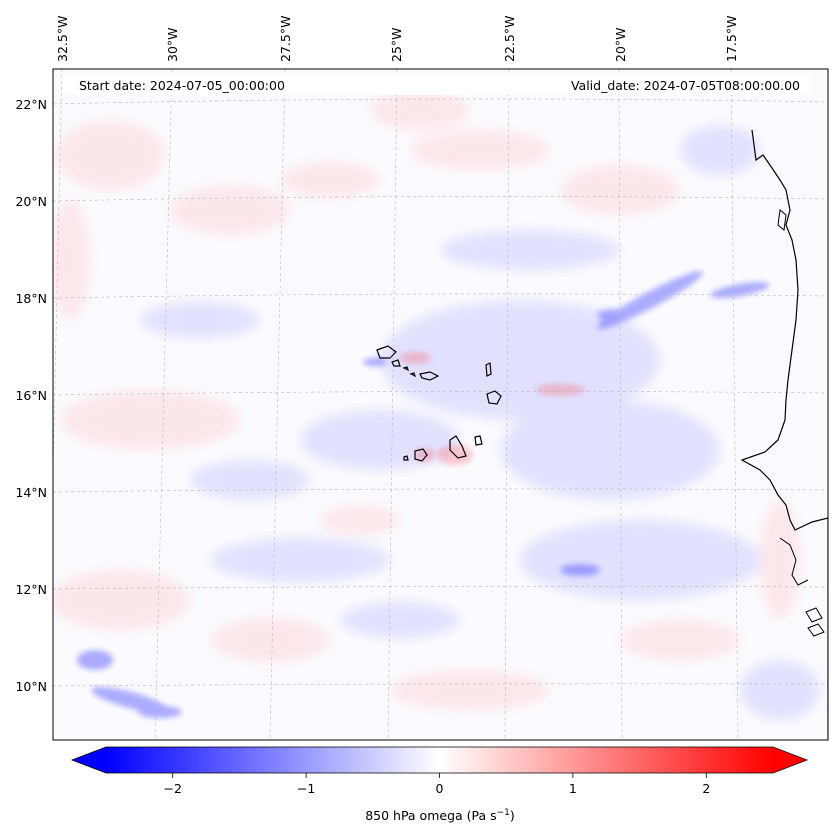 The image size is (837, 839). Describe the element at coordinates (396, 44) in the screenshot. I see `lon-label: 25°W` at that location.